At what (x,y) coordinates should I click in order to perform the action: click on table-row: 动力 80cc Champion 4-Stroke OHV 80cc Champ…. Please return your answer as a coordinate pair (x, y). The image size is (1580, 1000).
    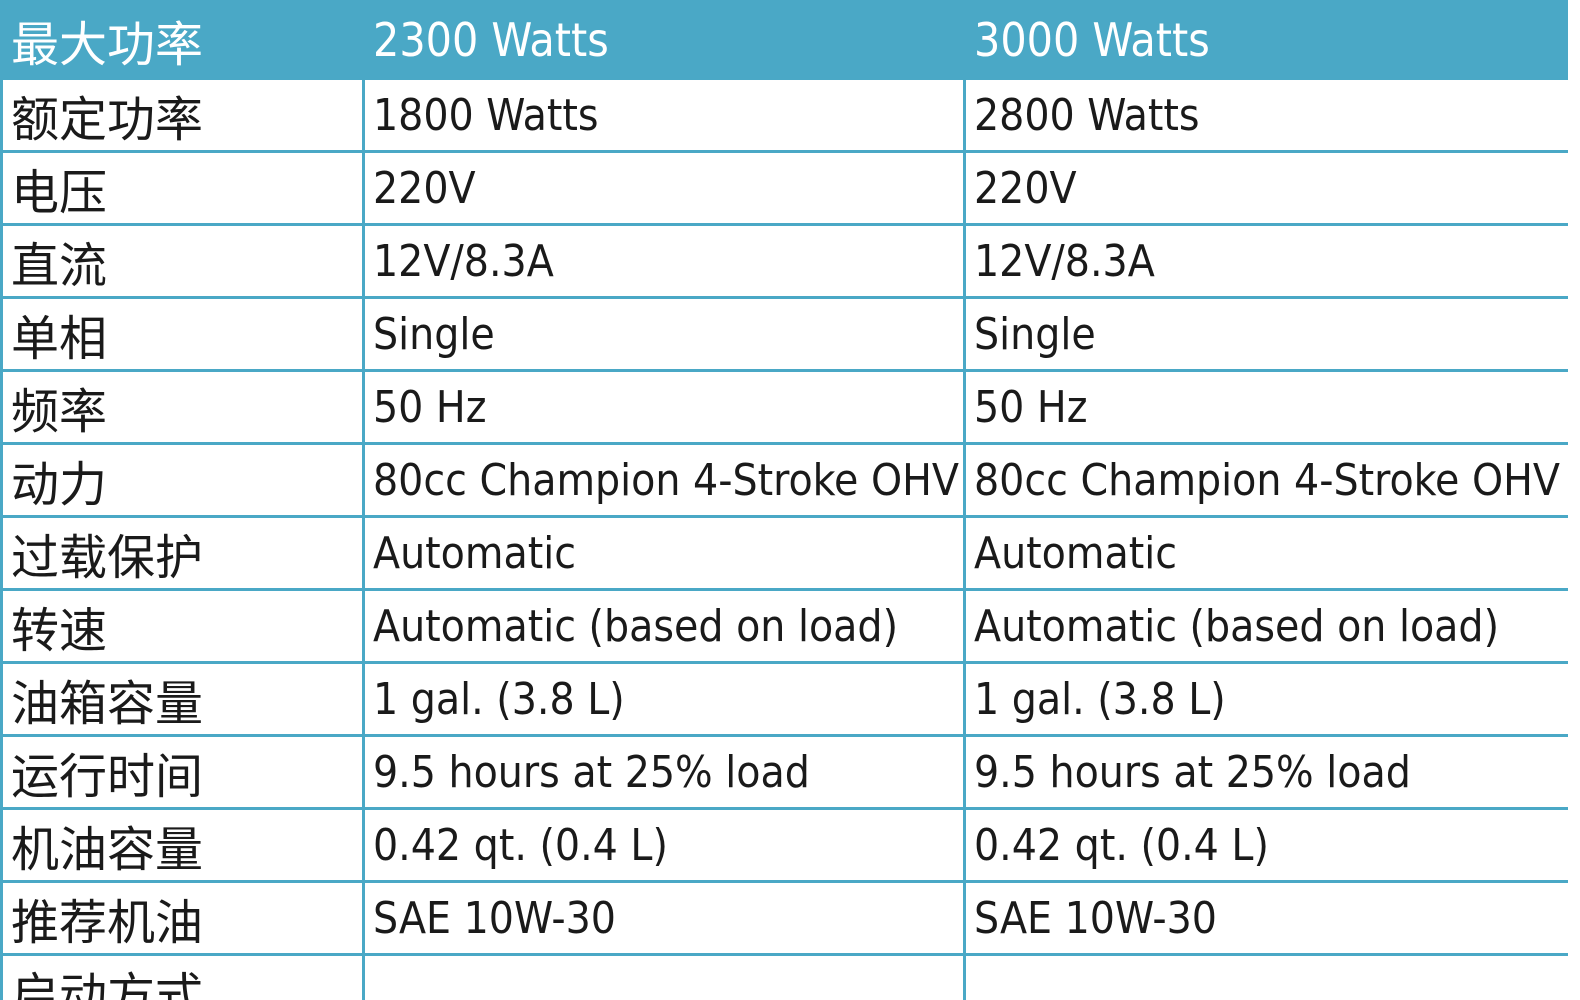
    Looking at the image, I should click on (784, 480).